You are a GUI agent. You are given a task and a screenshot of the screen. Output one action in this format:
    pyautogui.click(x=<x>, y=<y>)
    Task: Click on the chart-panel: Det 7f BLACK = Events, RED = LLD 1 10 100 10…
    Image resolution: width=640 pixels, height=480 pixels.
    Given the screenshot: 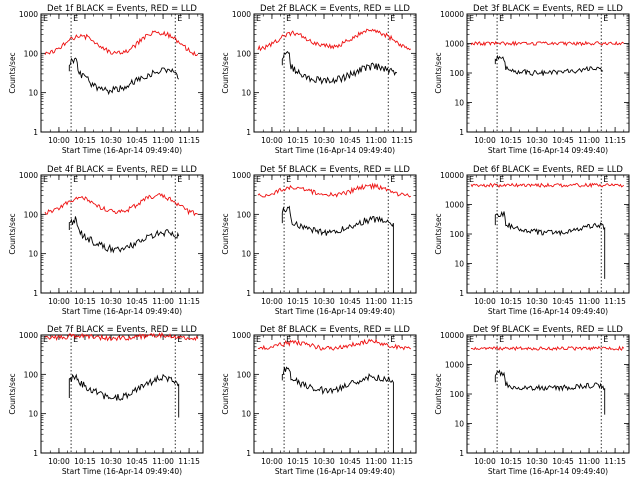 What is the action you would take?
    pyautogui.click(x=106, y=400)
    